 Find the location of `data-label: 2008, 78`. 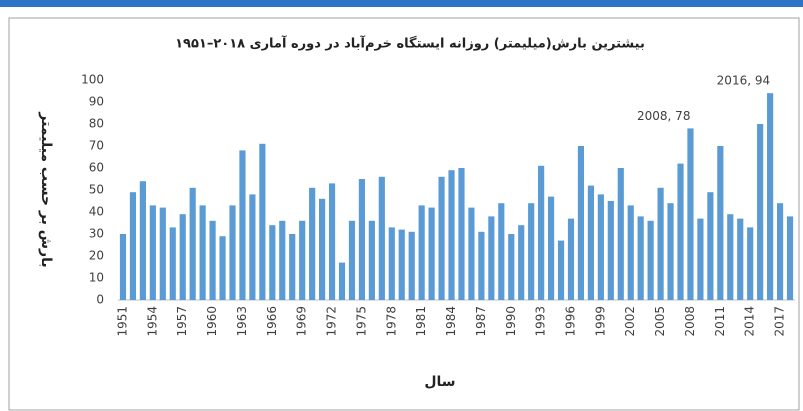

data-label: 2008, 78 is located at coordinates (663, 116).